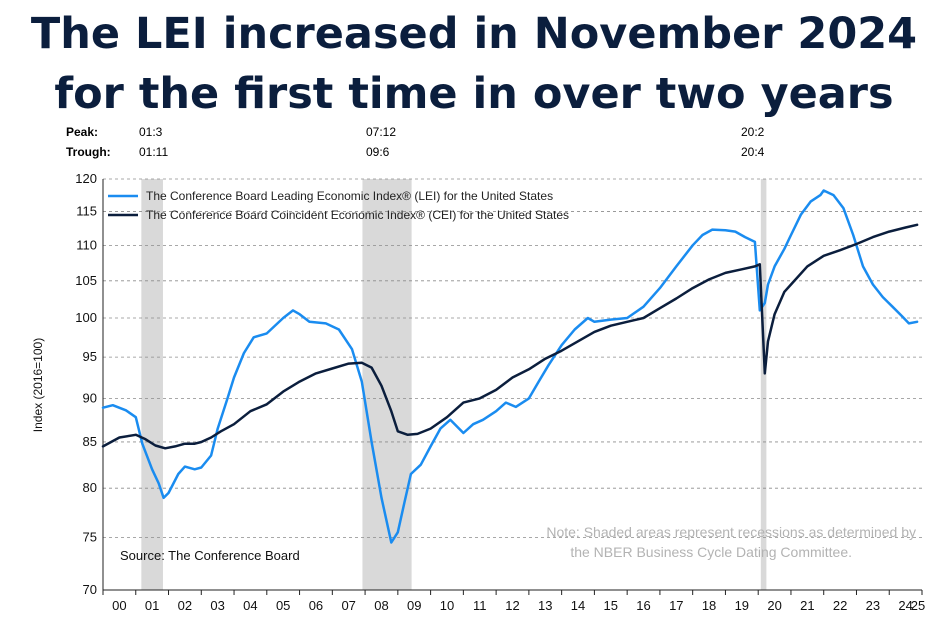  What do you see at coordinates (90, 536) in the screenshot?
I see `y-tick-label: 75` at bounding box center [90, 536].